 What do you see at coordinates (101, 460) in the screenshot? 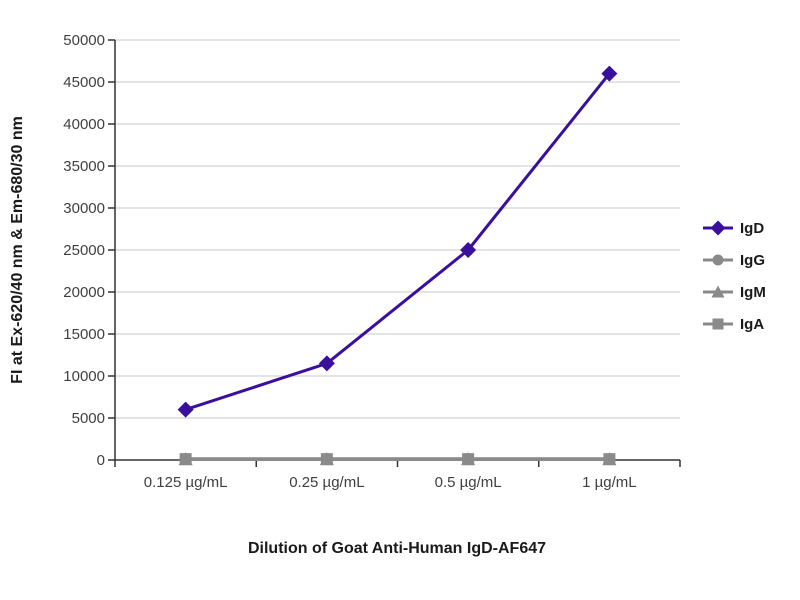
I see `y-tick-label: 0` at bounding box center [101, 460].